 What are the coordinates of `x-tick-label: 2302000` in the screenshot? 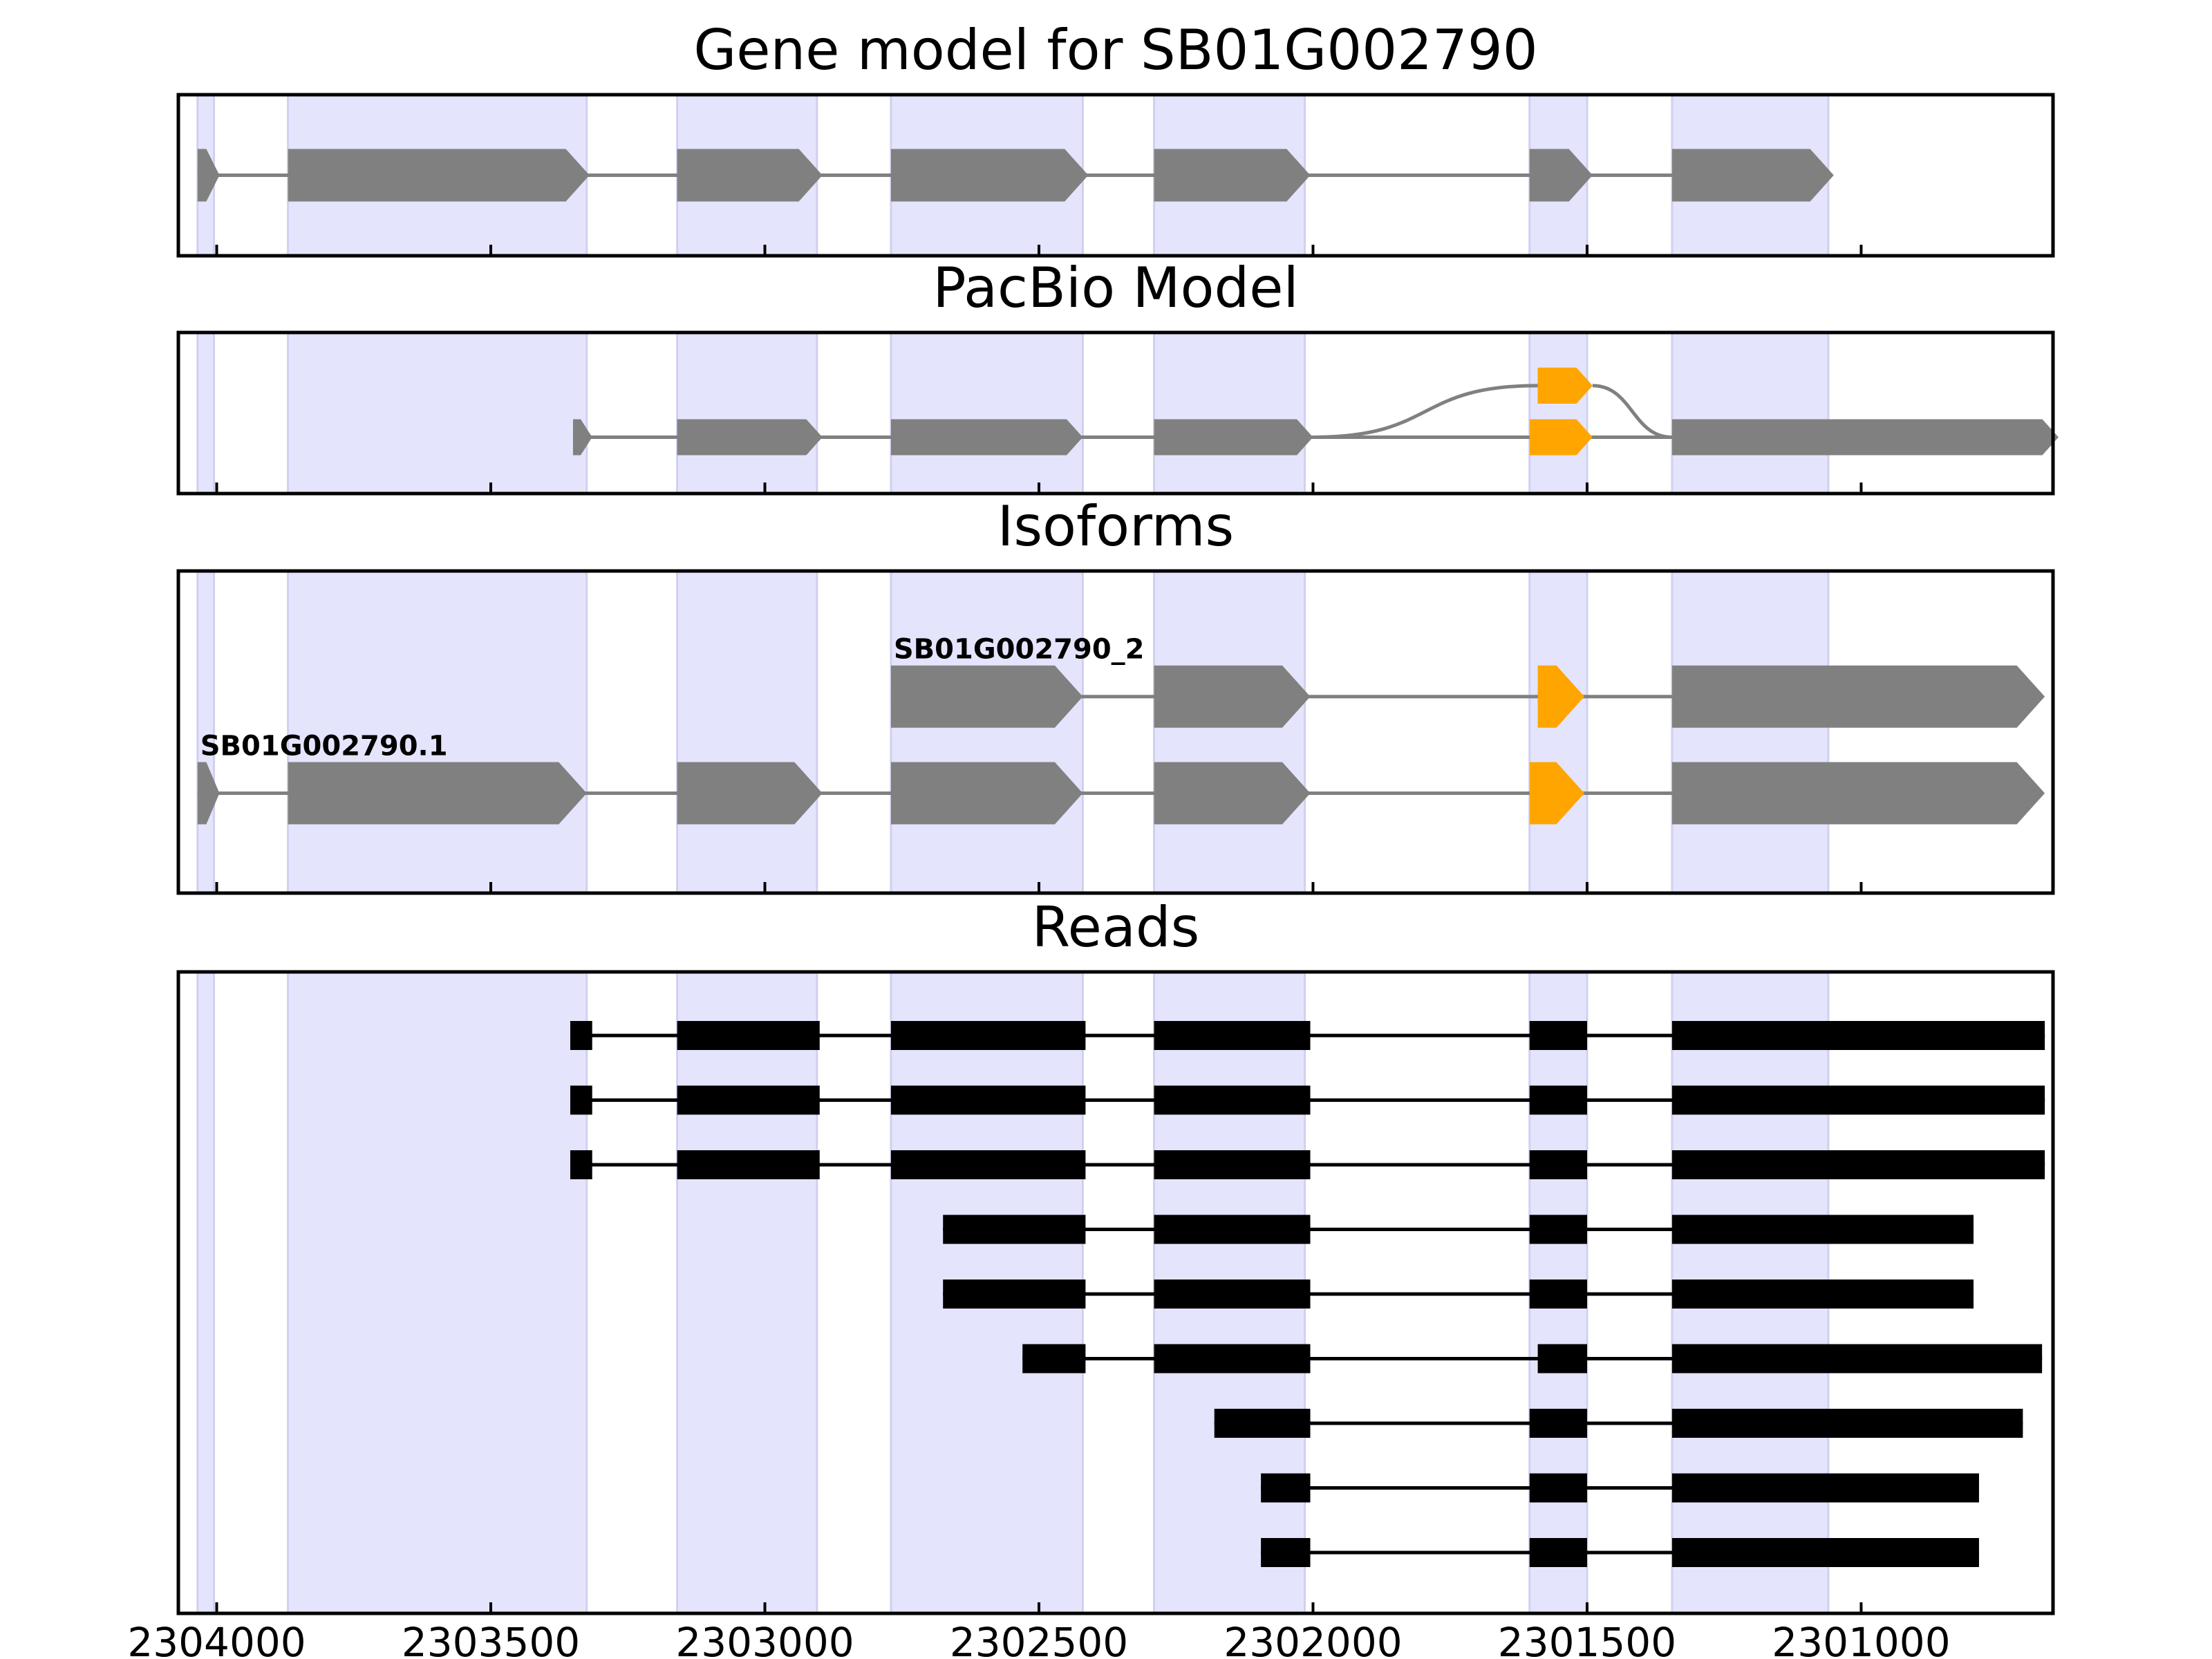 It's located at (1313, 1639).